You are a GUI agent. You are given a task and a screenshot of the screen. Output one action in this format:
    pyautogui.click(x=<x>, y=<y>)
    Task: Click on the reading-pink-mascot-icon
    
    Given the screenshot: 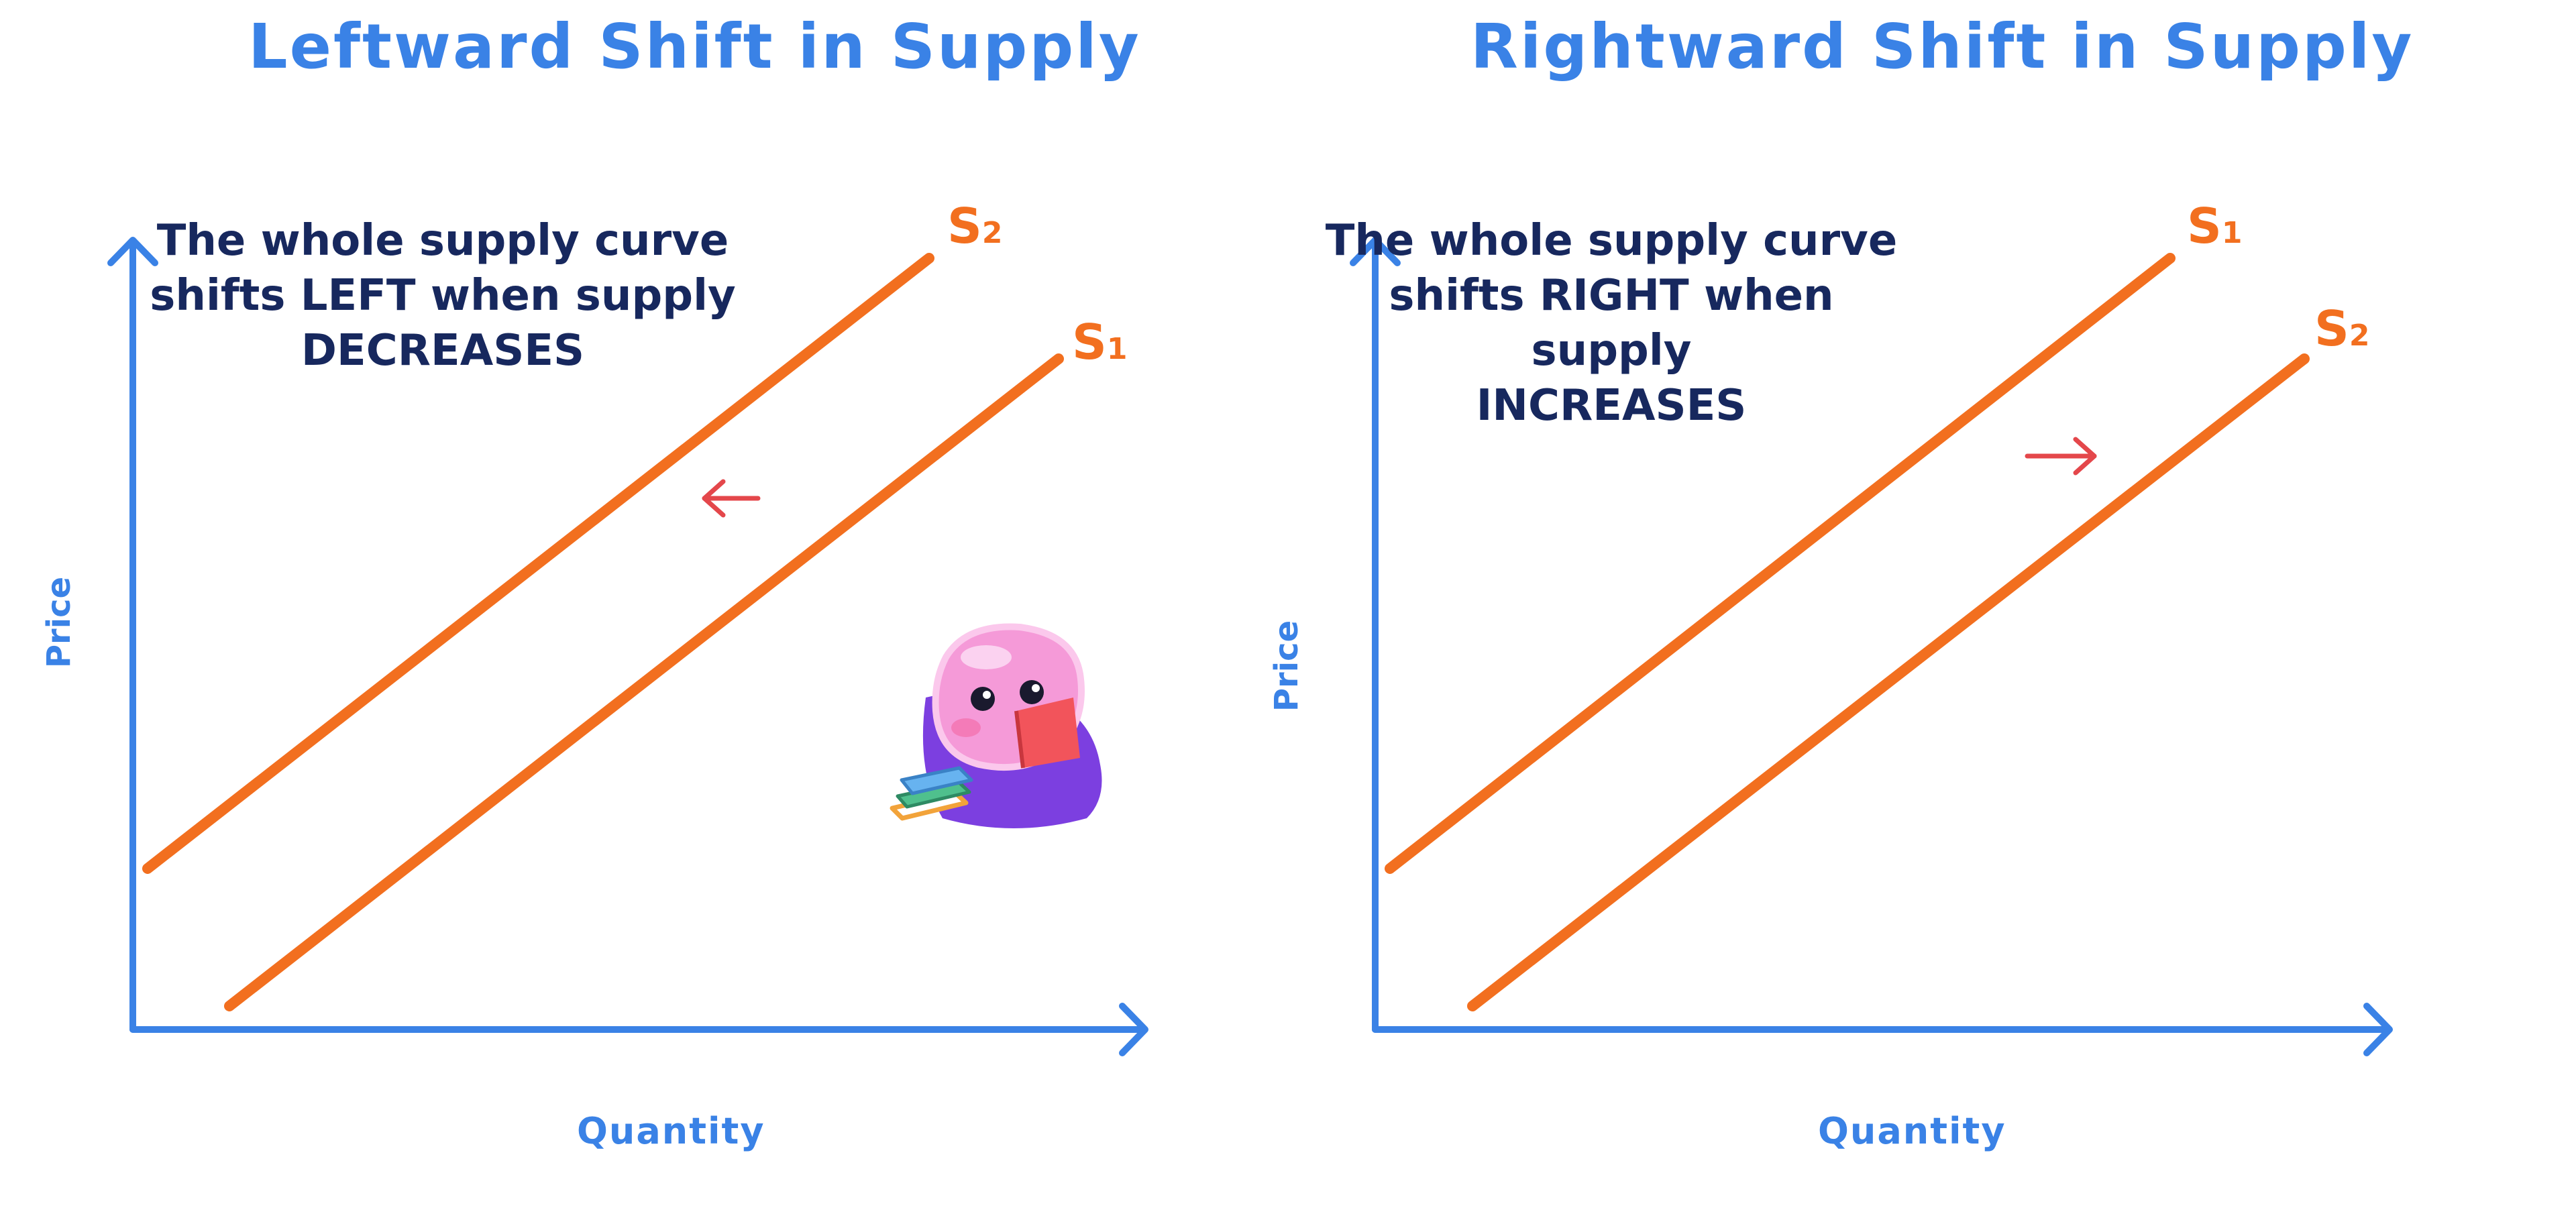 What is the action you would take?
    pyautogui.click(x=996, y=726)
    